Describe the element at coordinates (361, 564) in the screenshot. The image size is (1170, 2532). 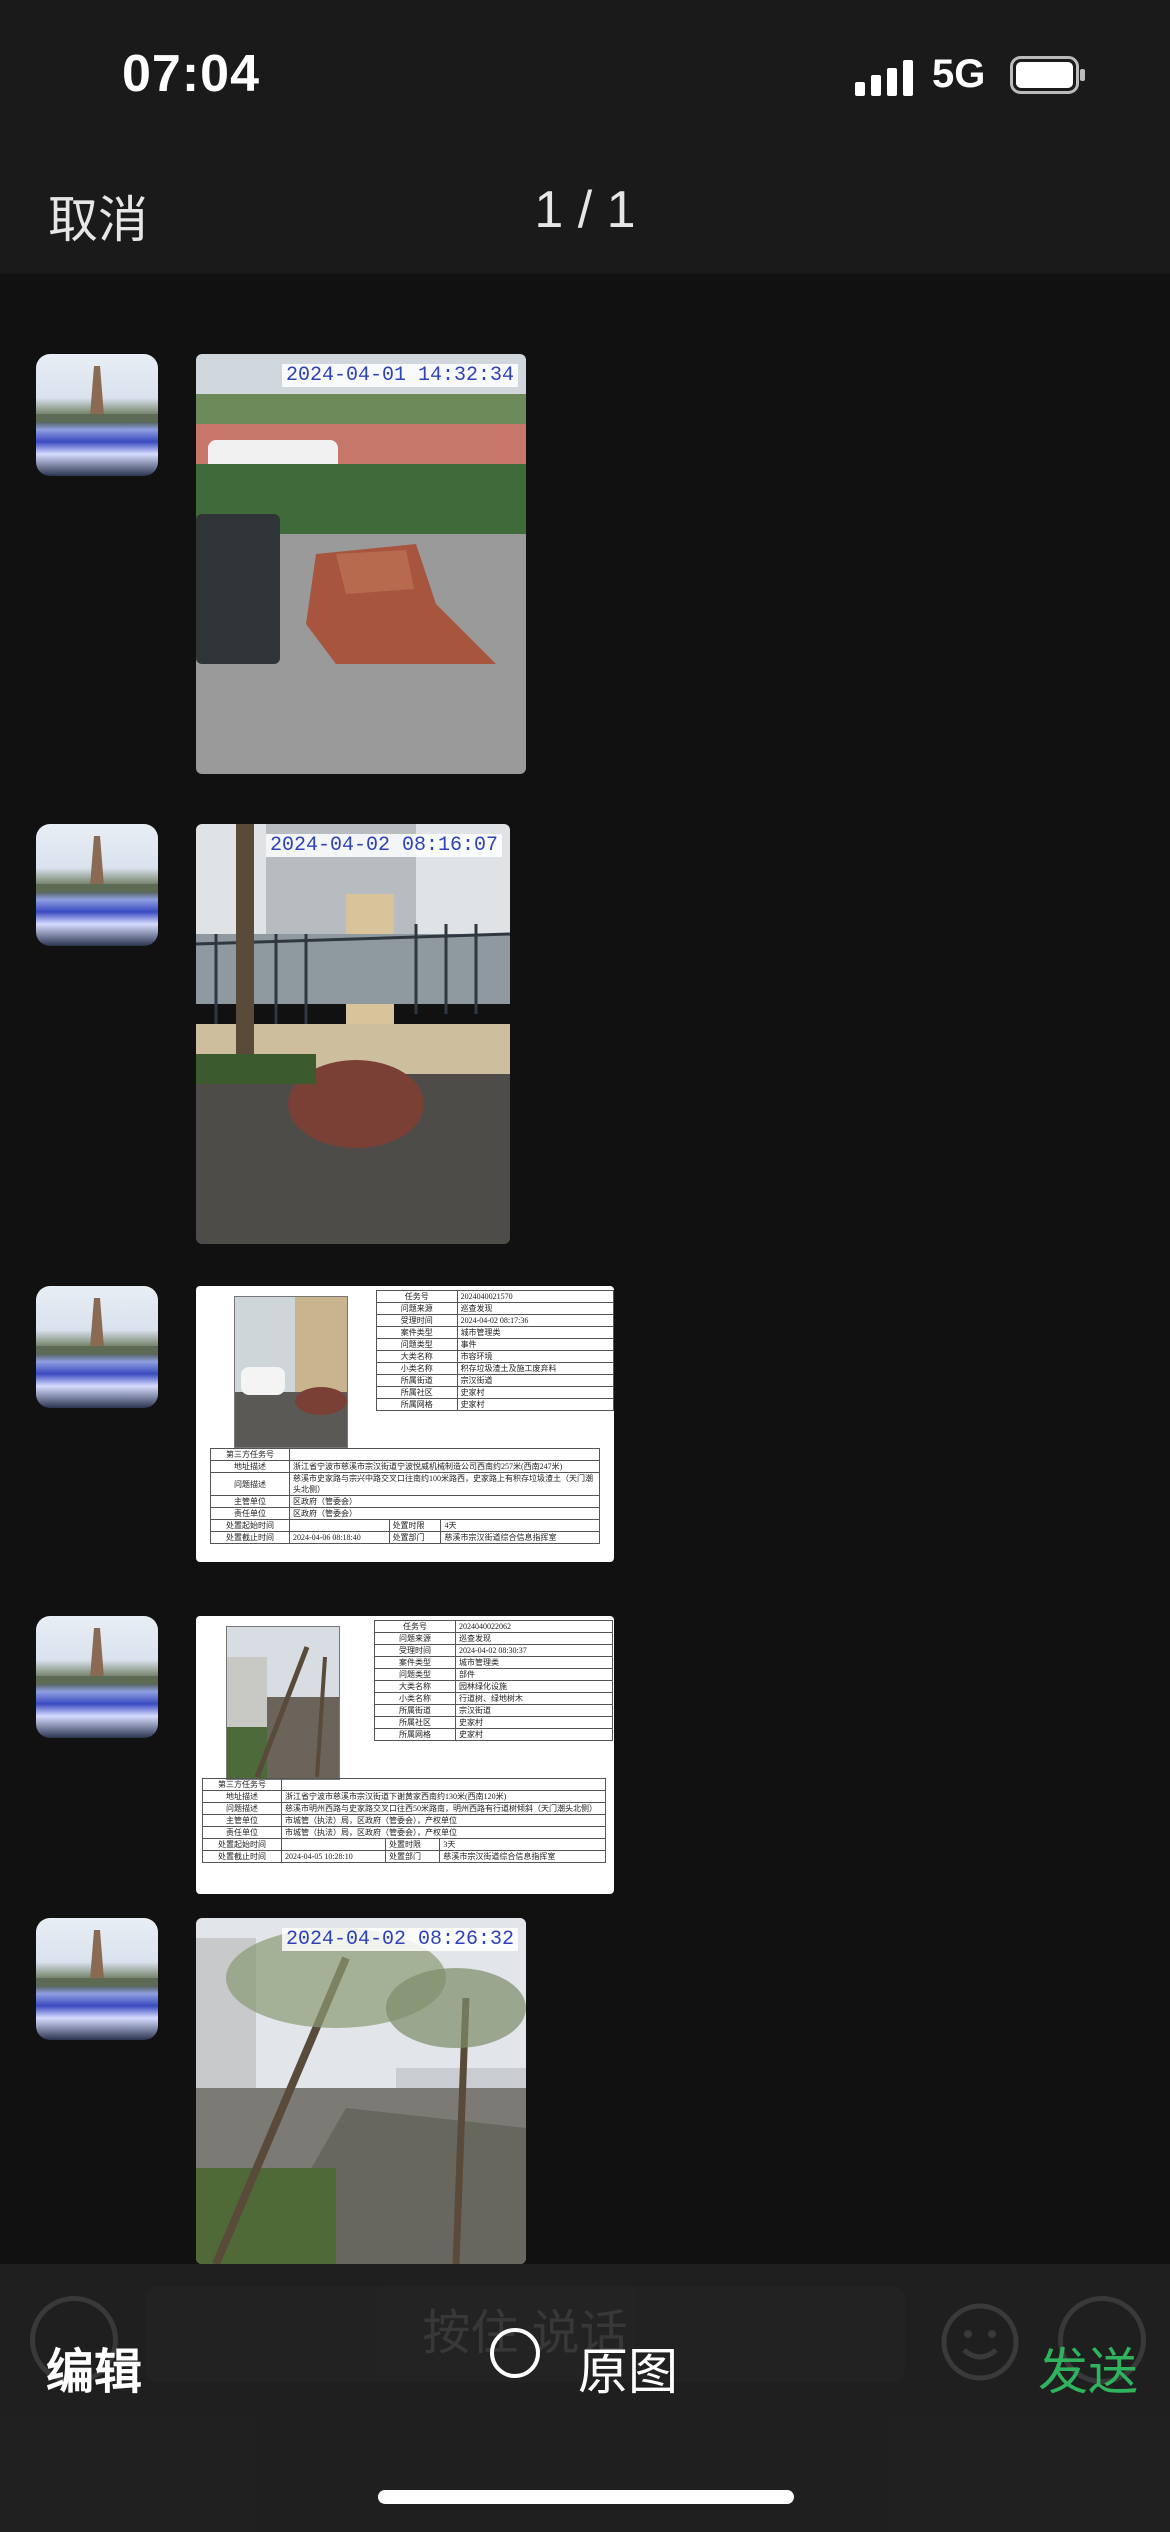
I see `photo-thumbnail: 2024-04-01 14:32:34` at that location.